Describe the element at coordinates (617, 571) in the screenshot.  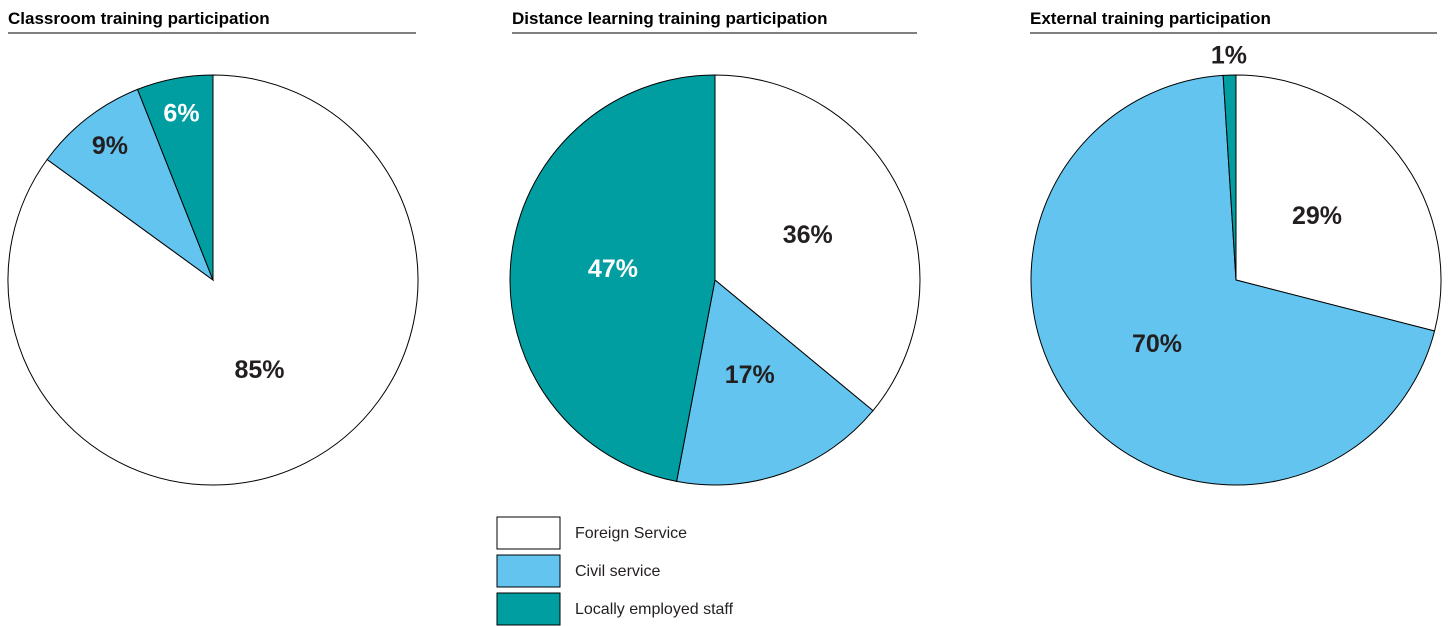
I see `legend-label: Civil service` at that location.